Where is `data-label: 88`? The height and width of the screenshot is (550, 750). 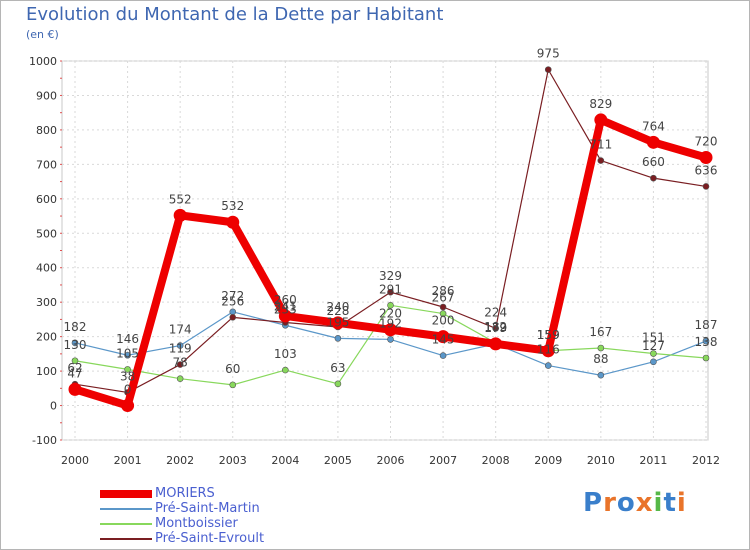 data-label: 88 is located at coordinates (600, 359).